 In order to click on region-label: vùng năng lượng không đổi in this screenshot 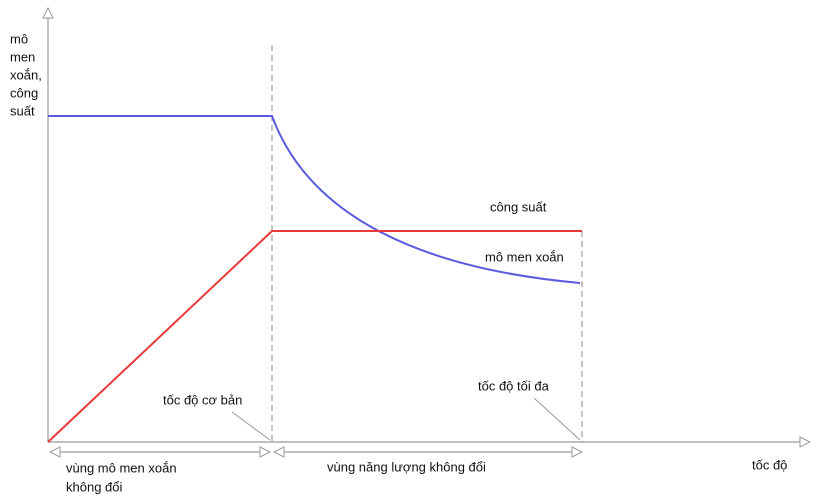, I will do `click(406, 466)`.